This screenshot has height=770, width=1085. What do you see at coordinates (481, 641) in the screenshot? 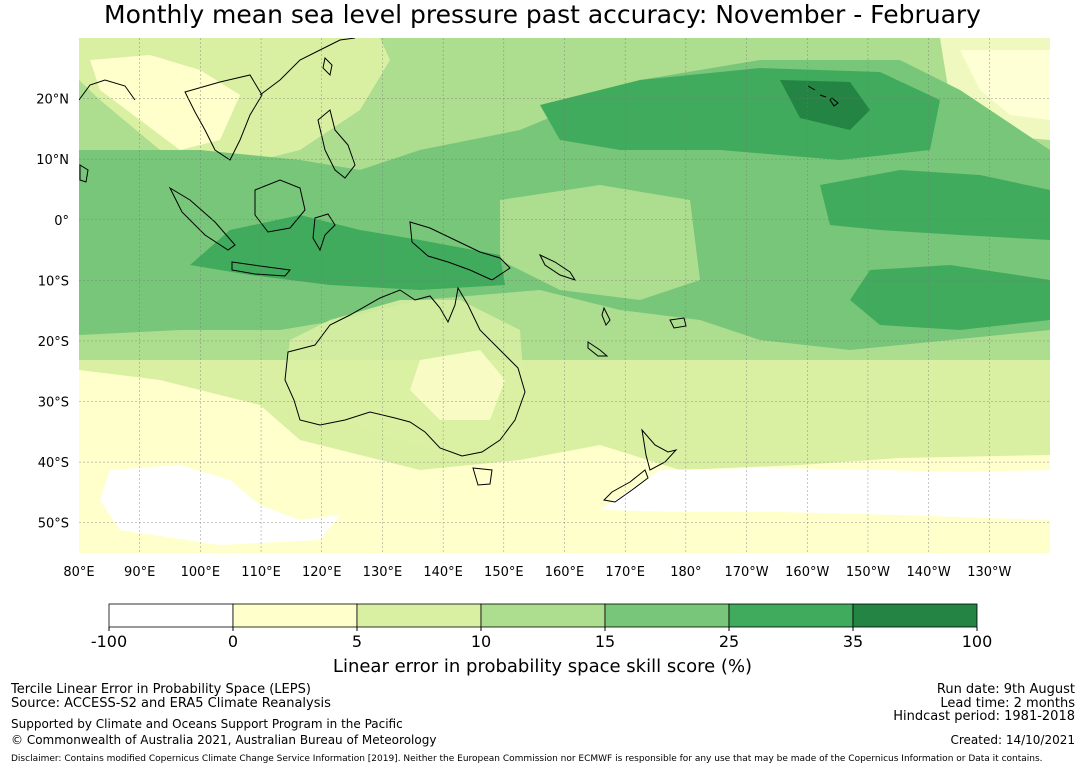
I see `colorbar-tick-label: 10` at bounding box center [481, 641].